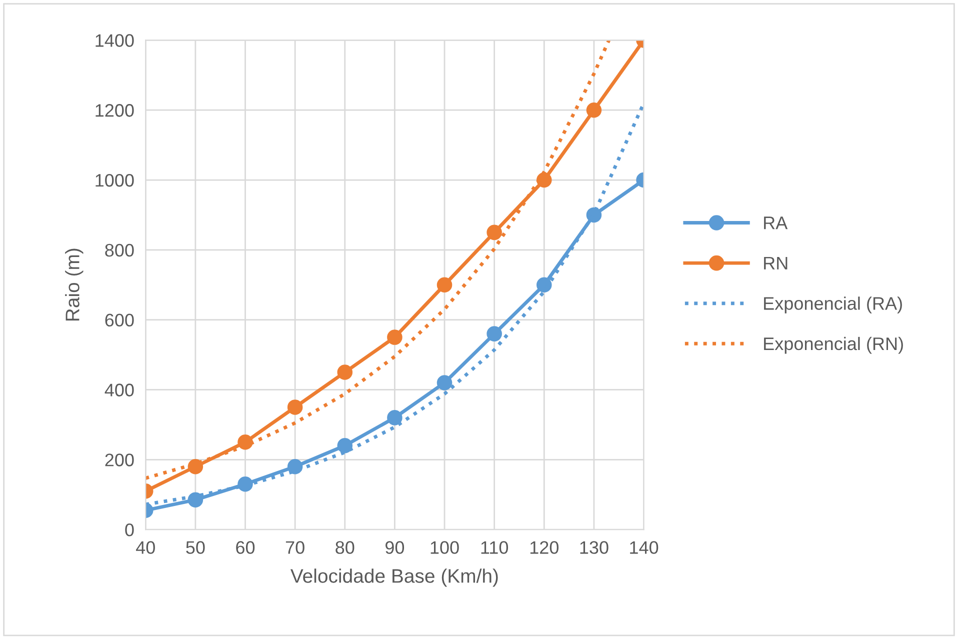 This screenshot has height=638, width=958. Describe the element at coordinates (115, 110) in the screenshot. I see `y-tick-label: 1200` at that location.